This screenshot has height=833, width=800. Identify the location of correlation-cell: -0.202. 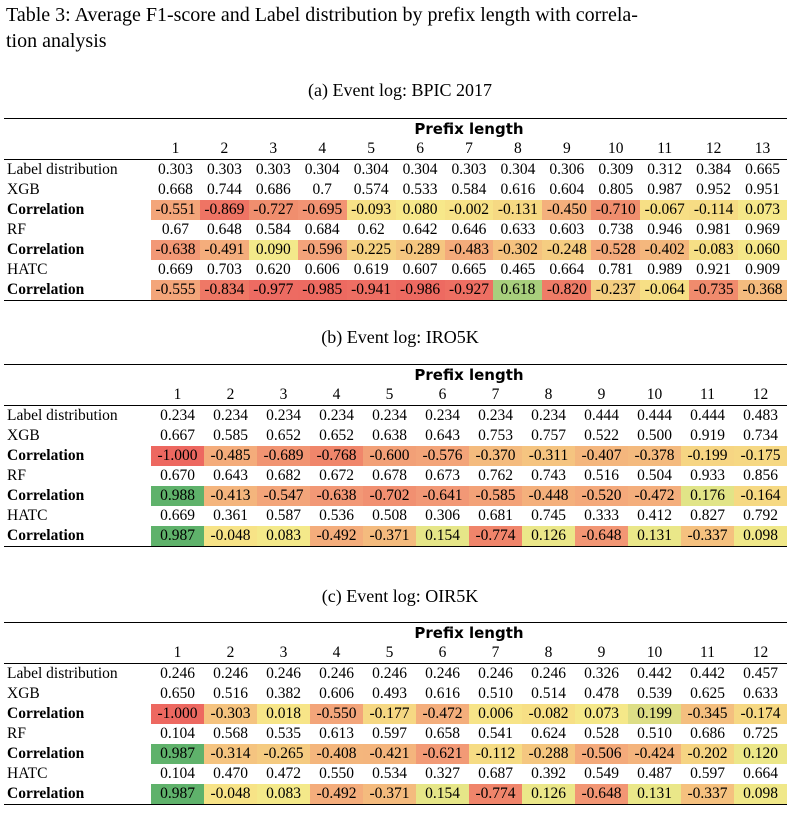
(707, 754).